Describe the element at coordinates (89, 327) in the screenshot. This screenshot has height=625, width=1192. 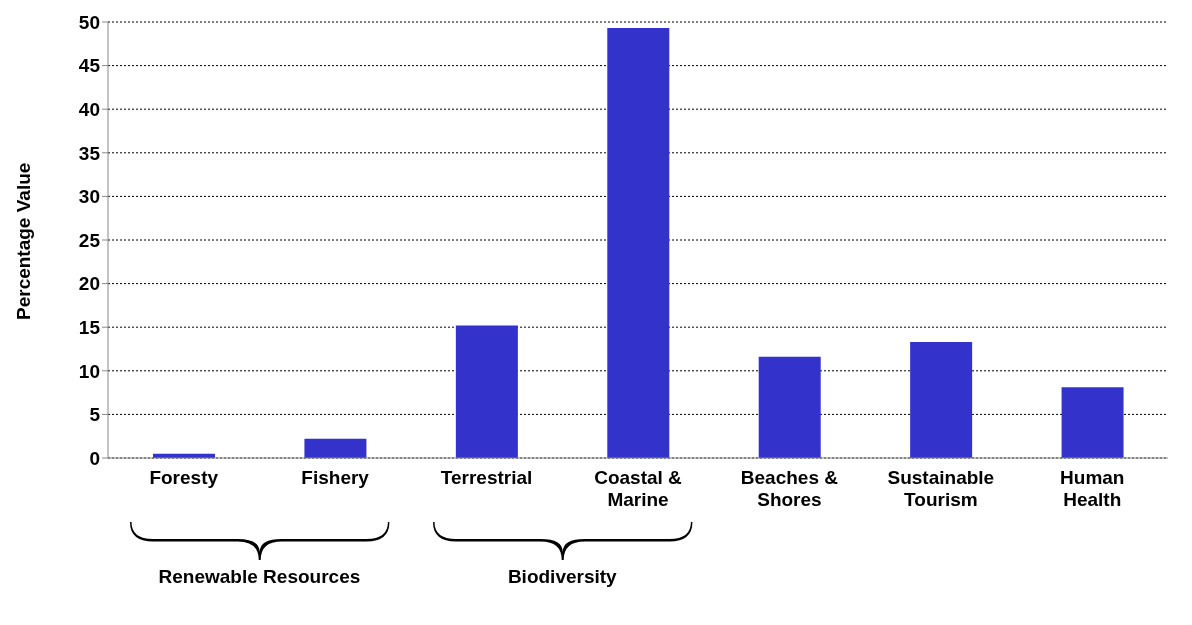
I see `y-tick-label: 15` at that location.